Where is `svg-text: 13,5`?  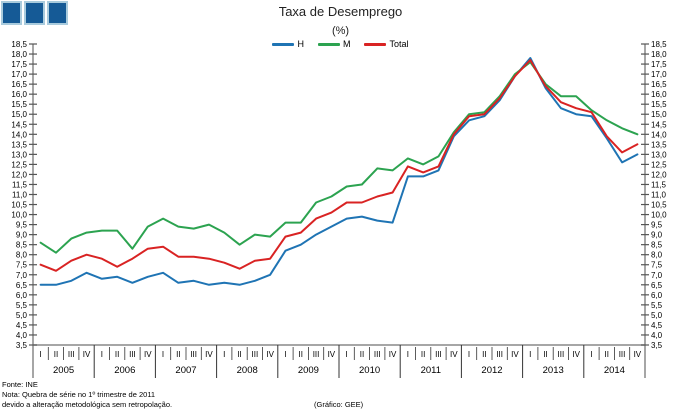
svg-text: 13,5 is located at coordinates (19, 144).